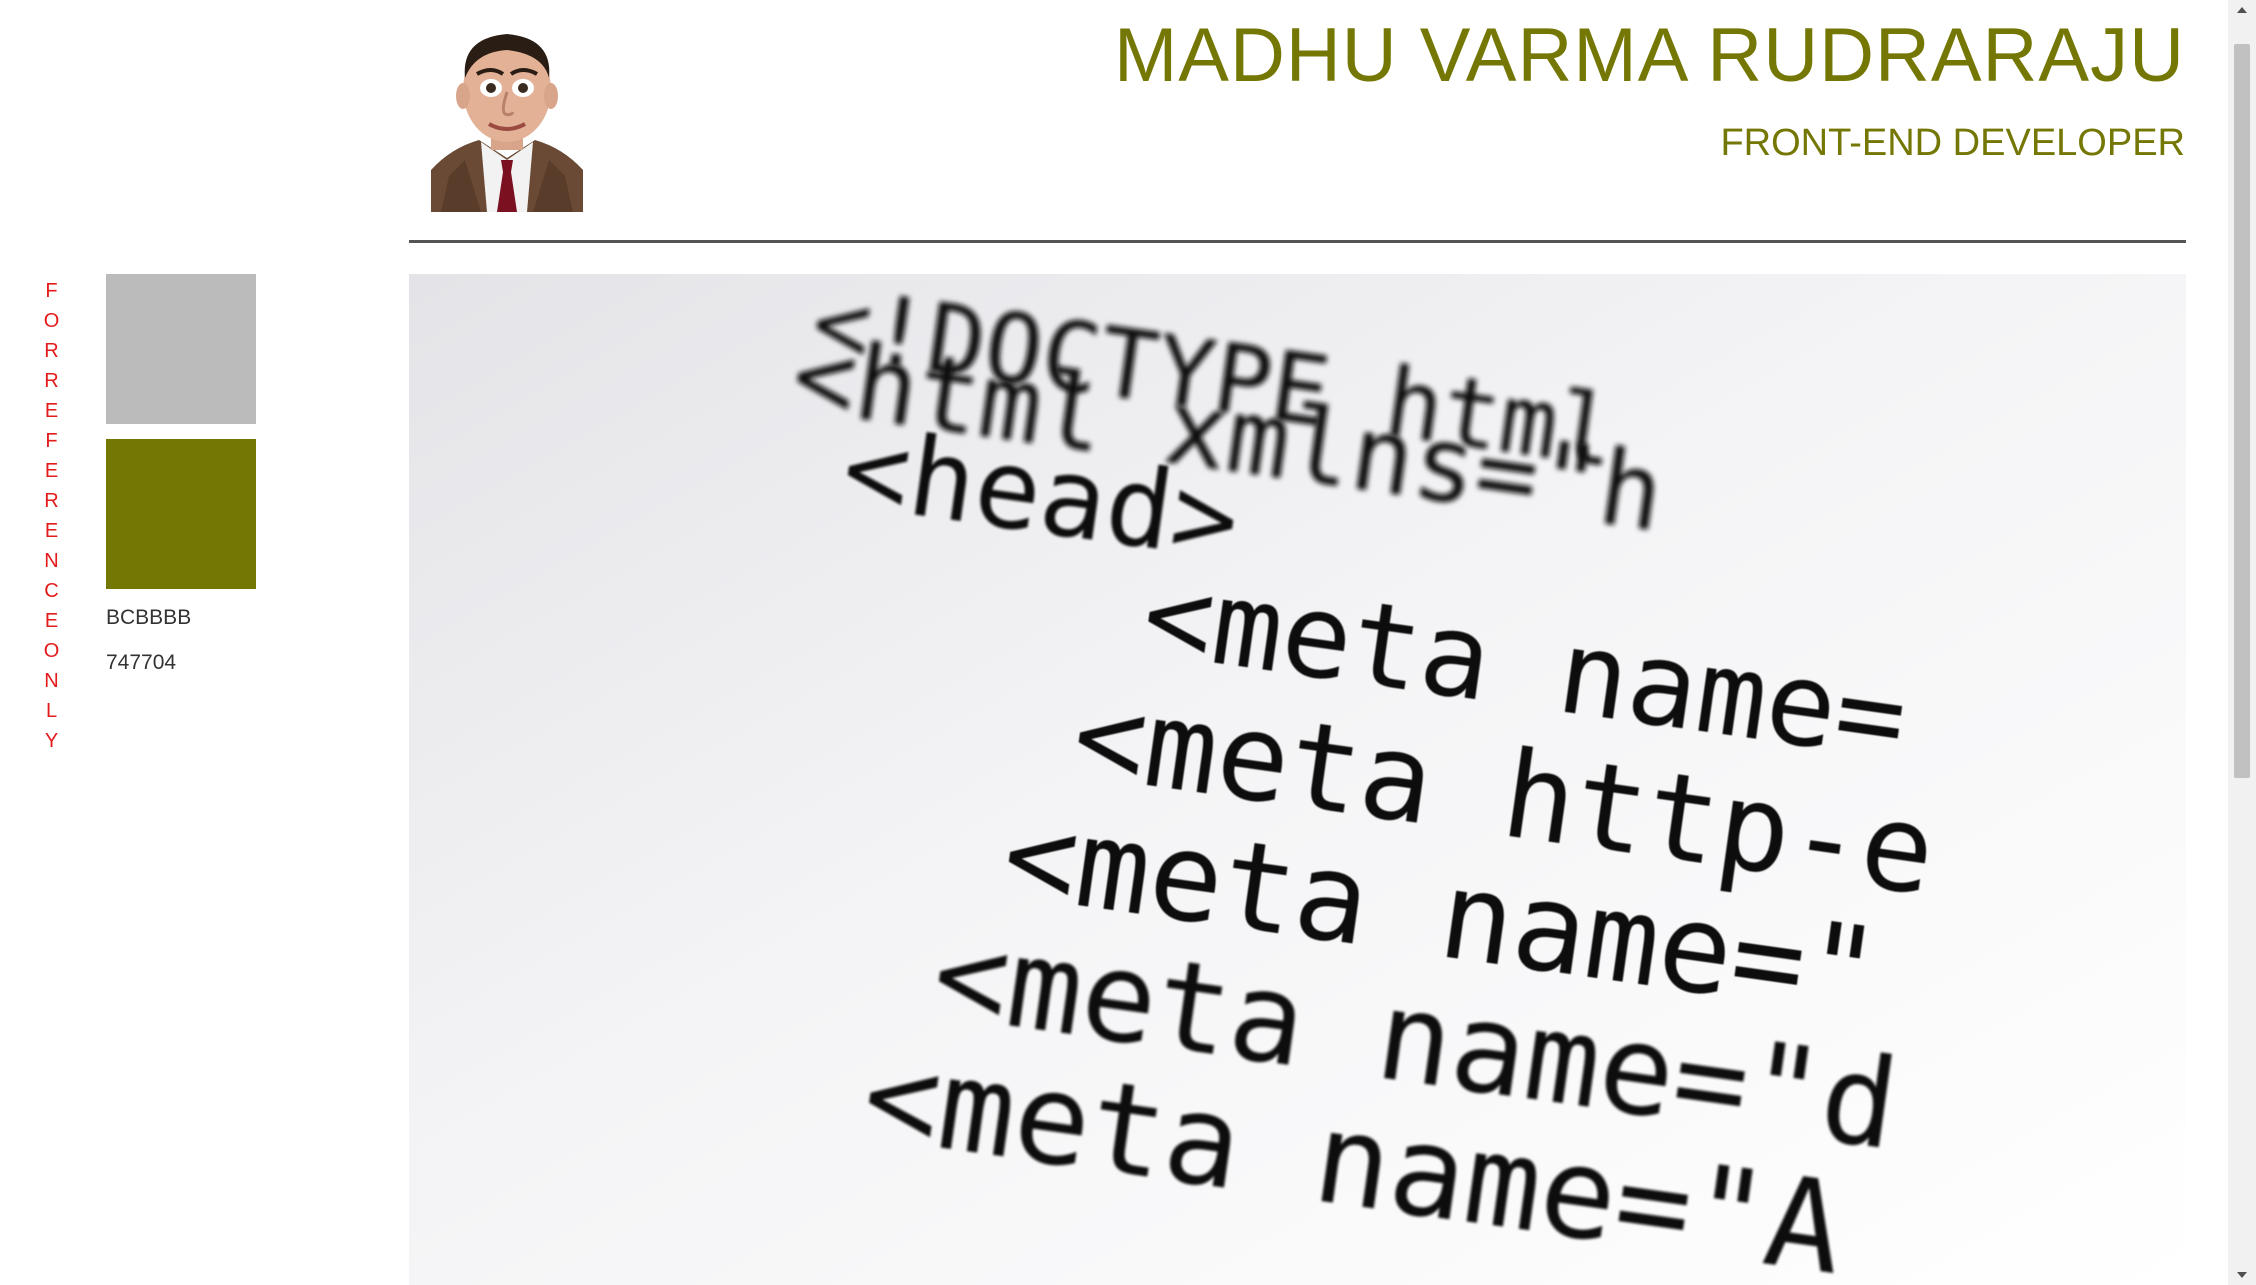  Describe the element at coordinates (1649, 55) in the screenshot. I see `page-title: MADHU VARMA RUDRARAJU` at that location.